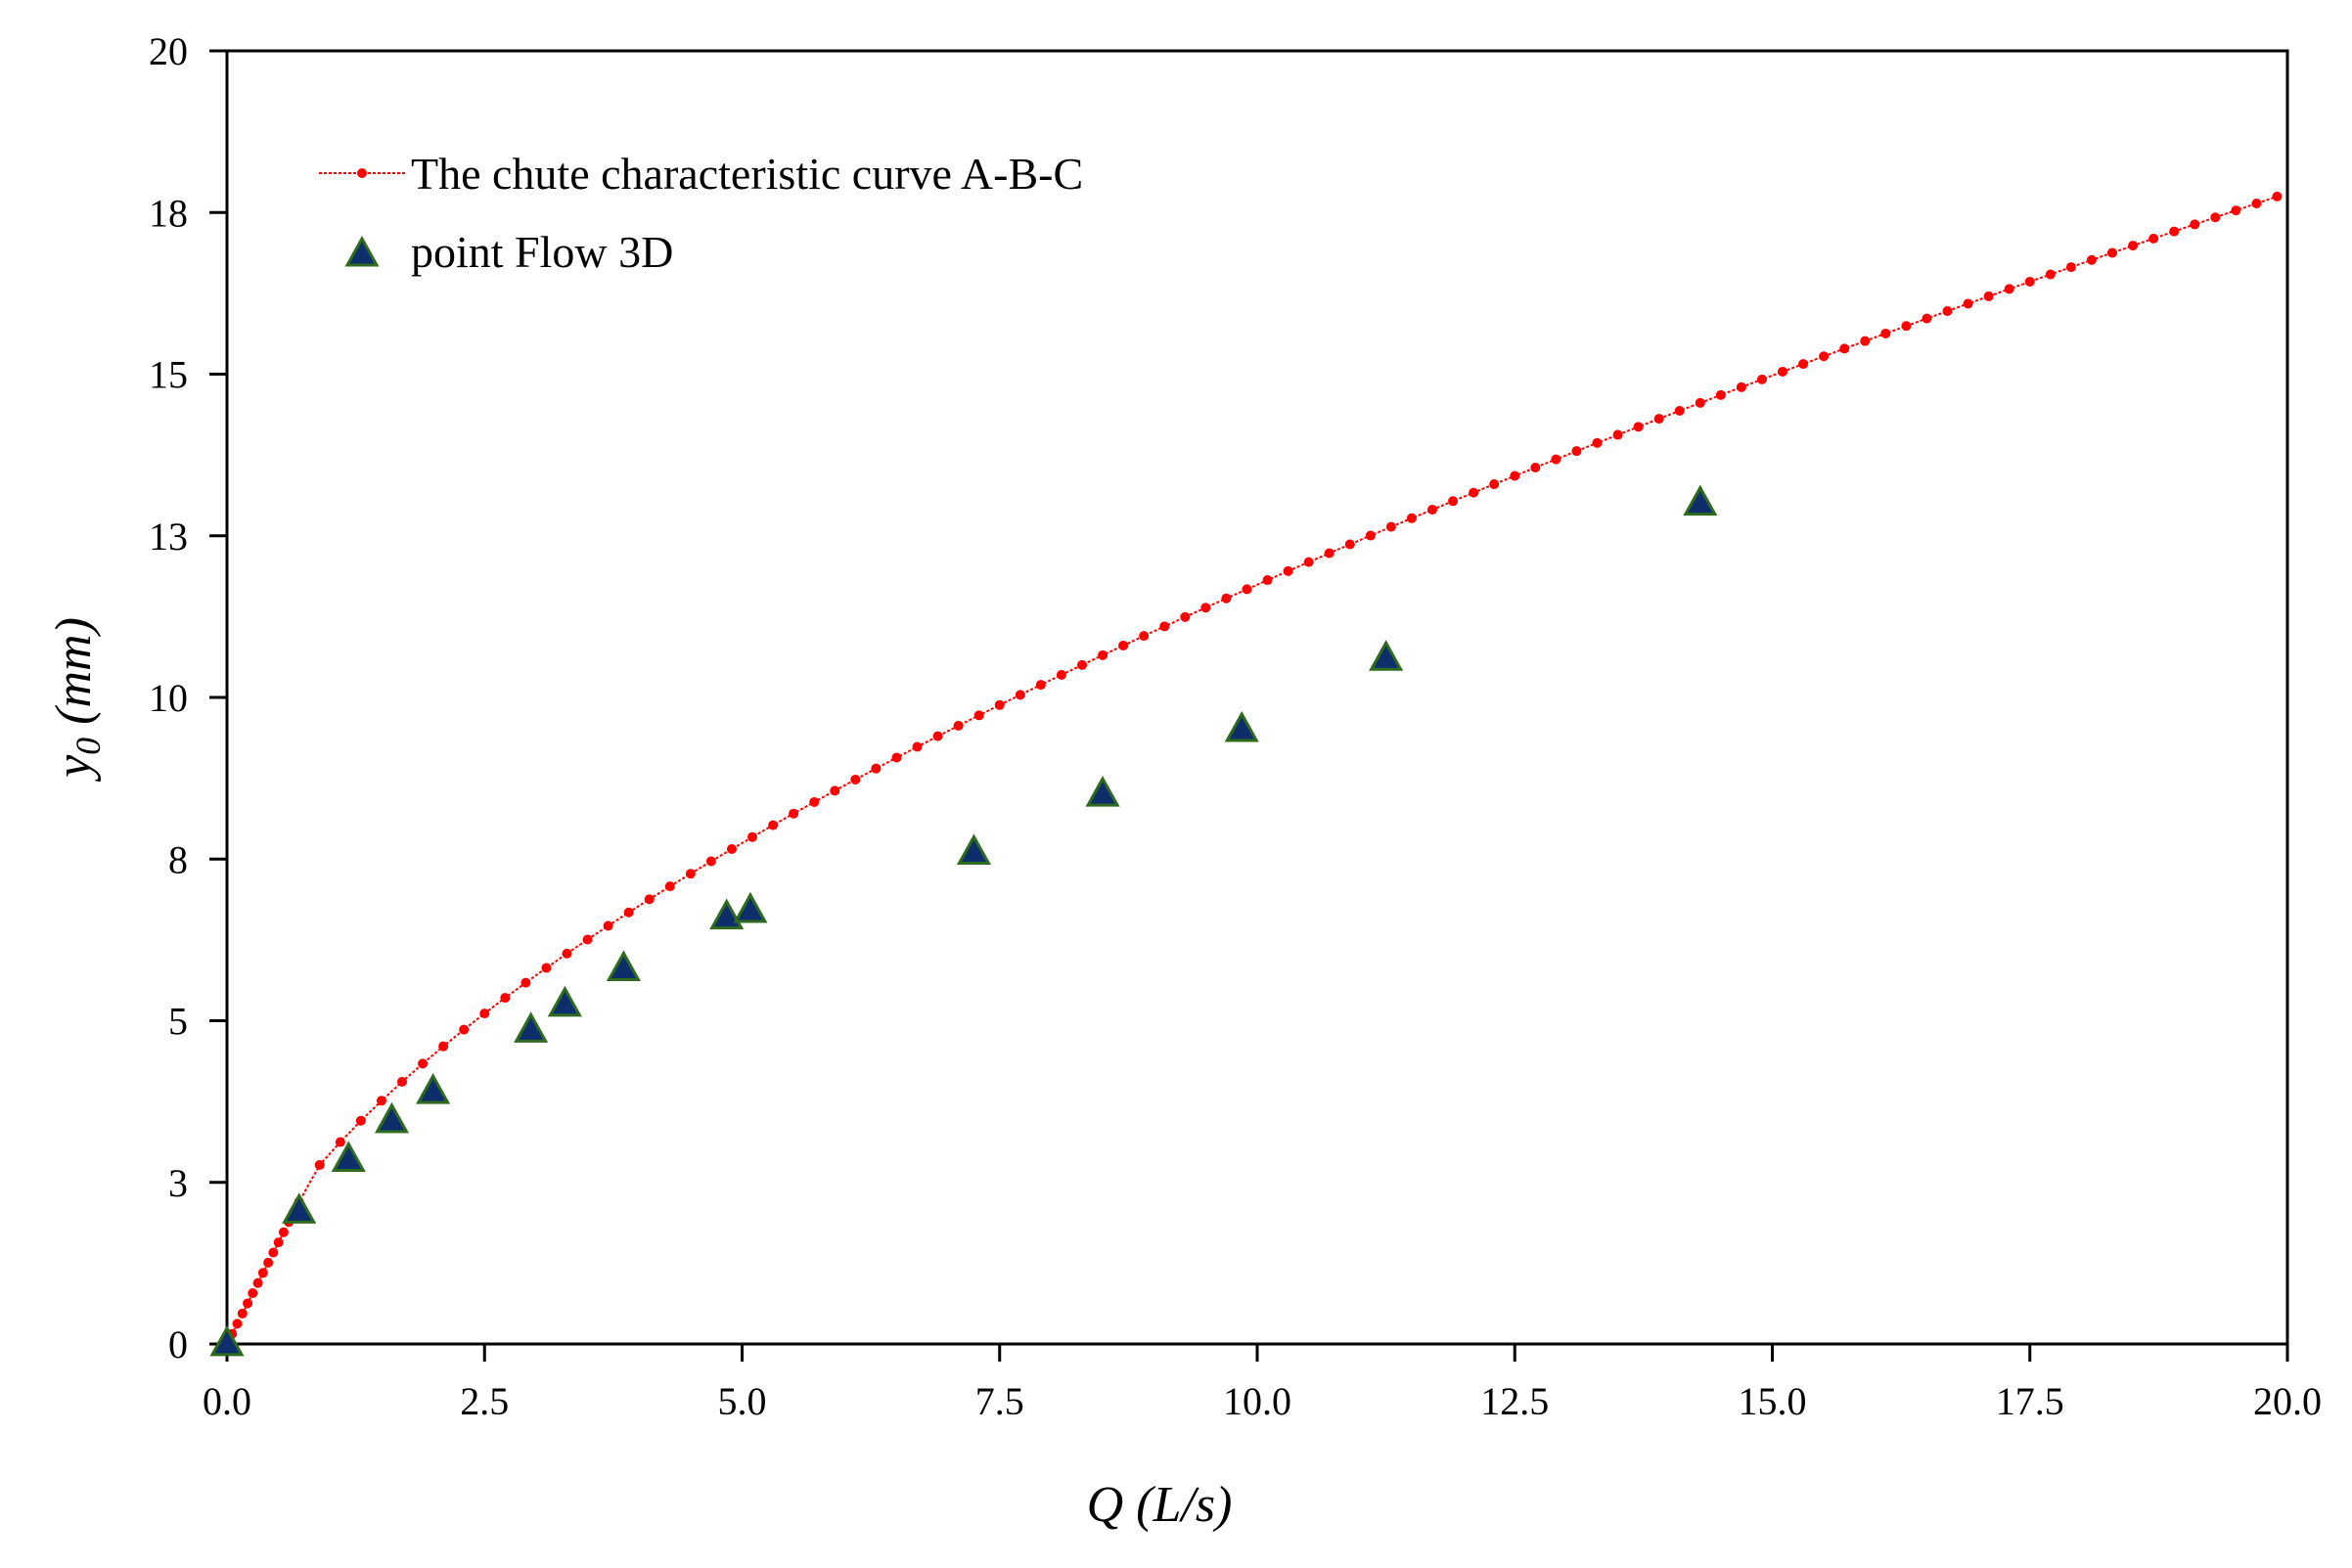  I want to click on x-tick-label: 12.5, so click(1515, 1401).